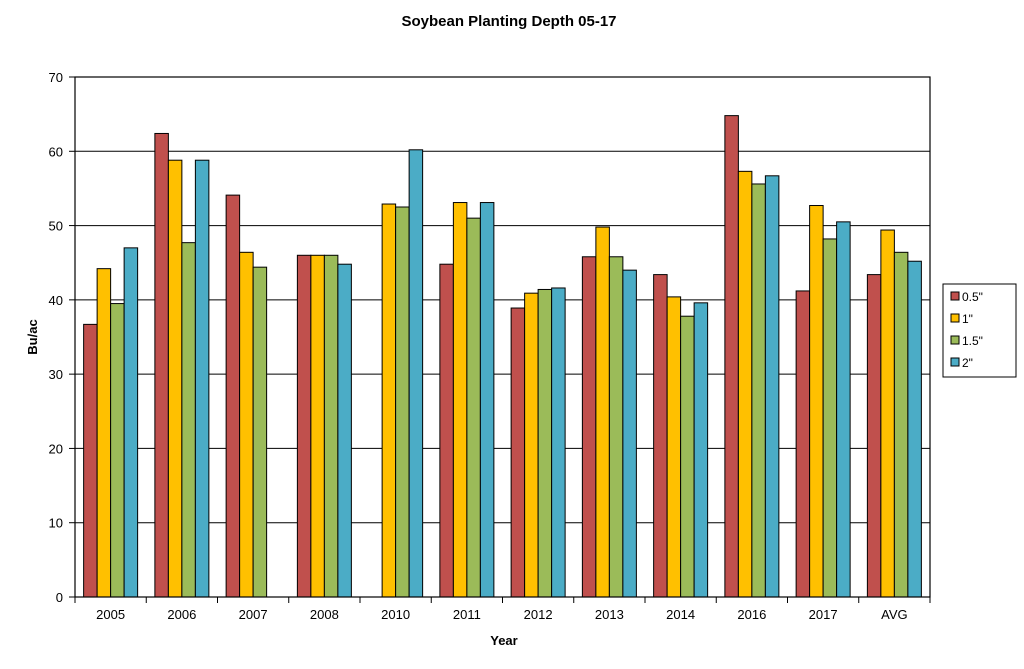  I want to click on y-tick-label: 50, so click(56, 226).